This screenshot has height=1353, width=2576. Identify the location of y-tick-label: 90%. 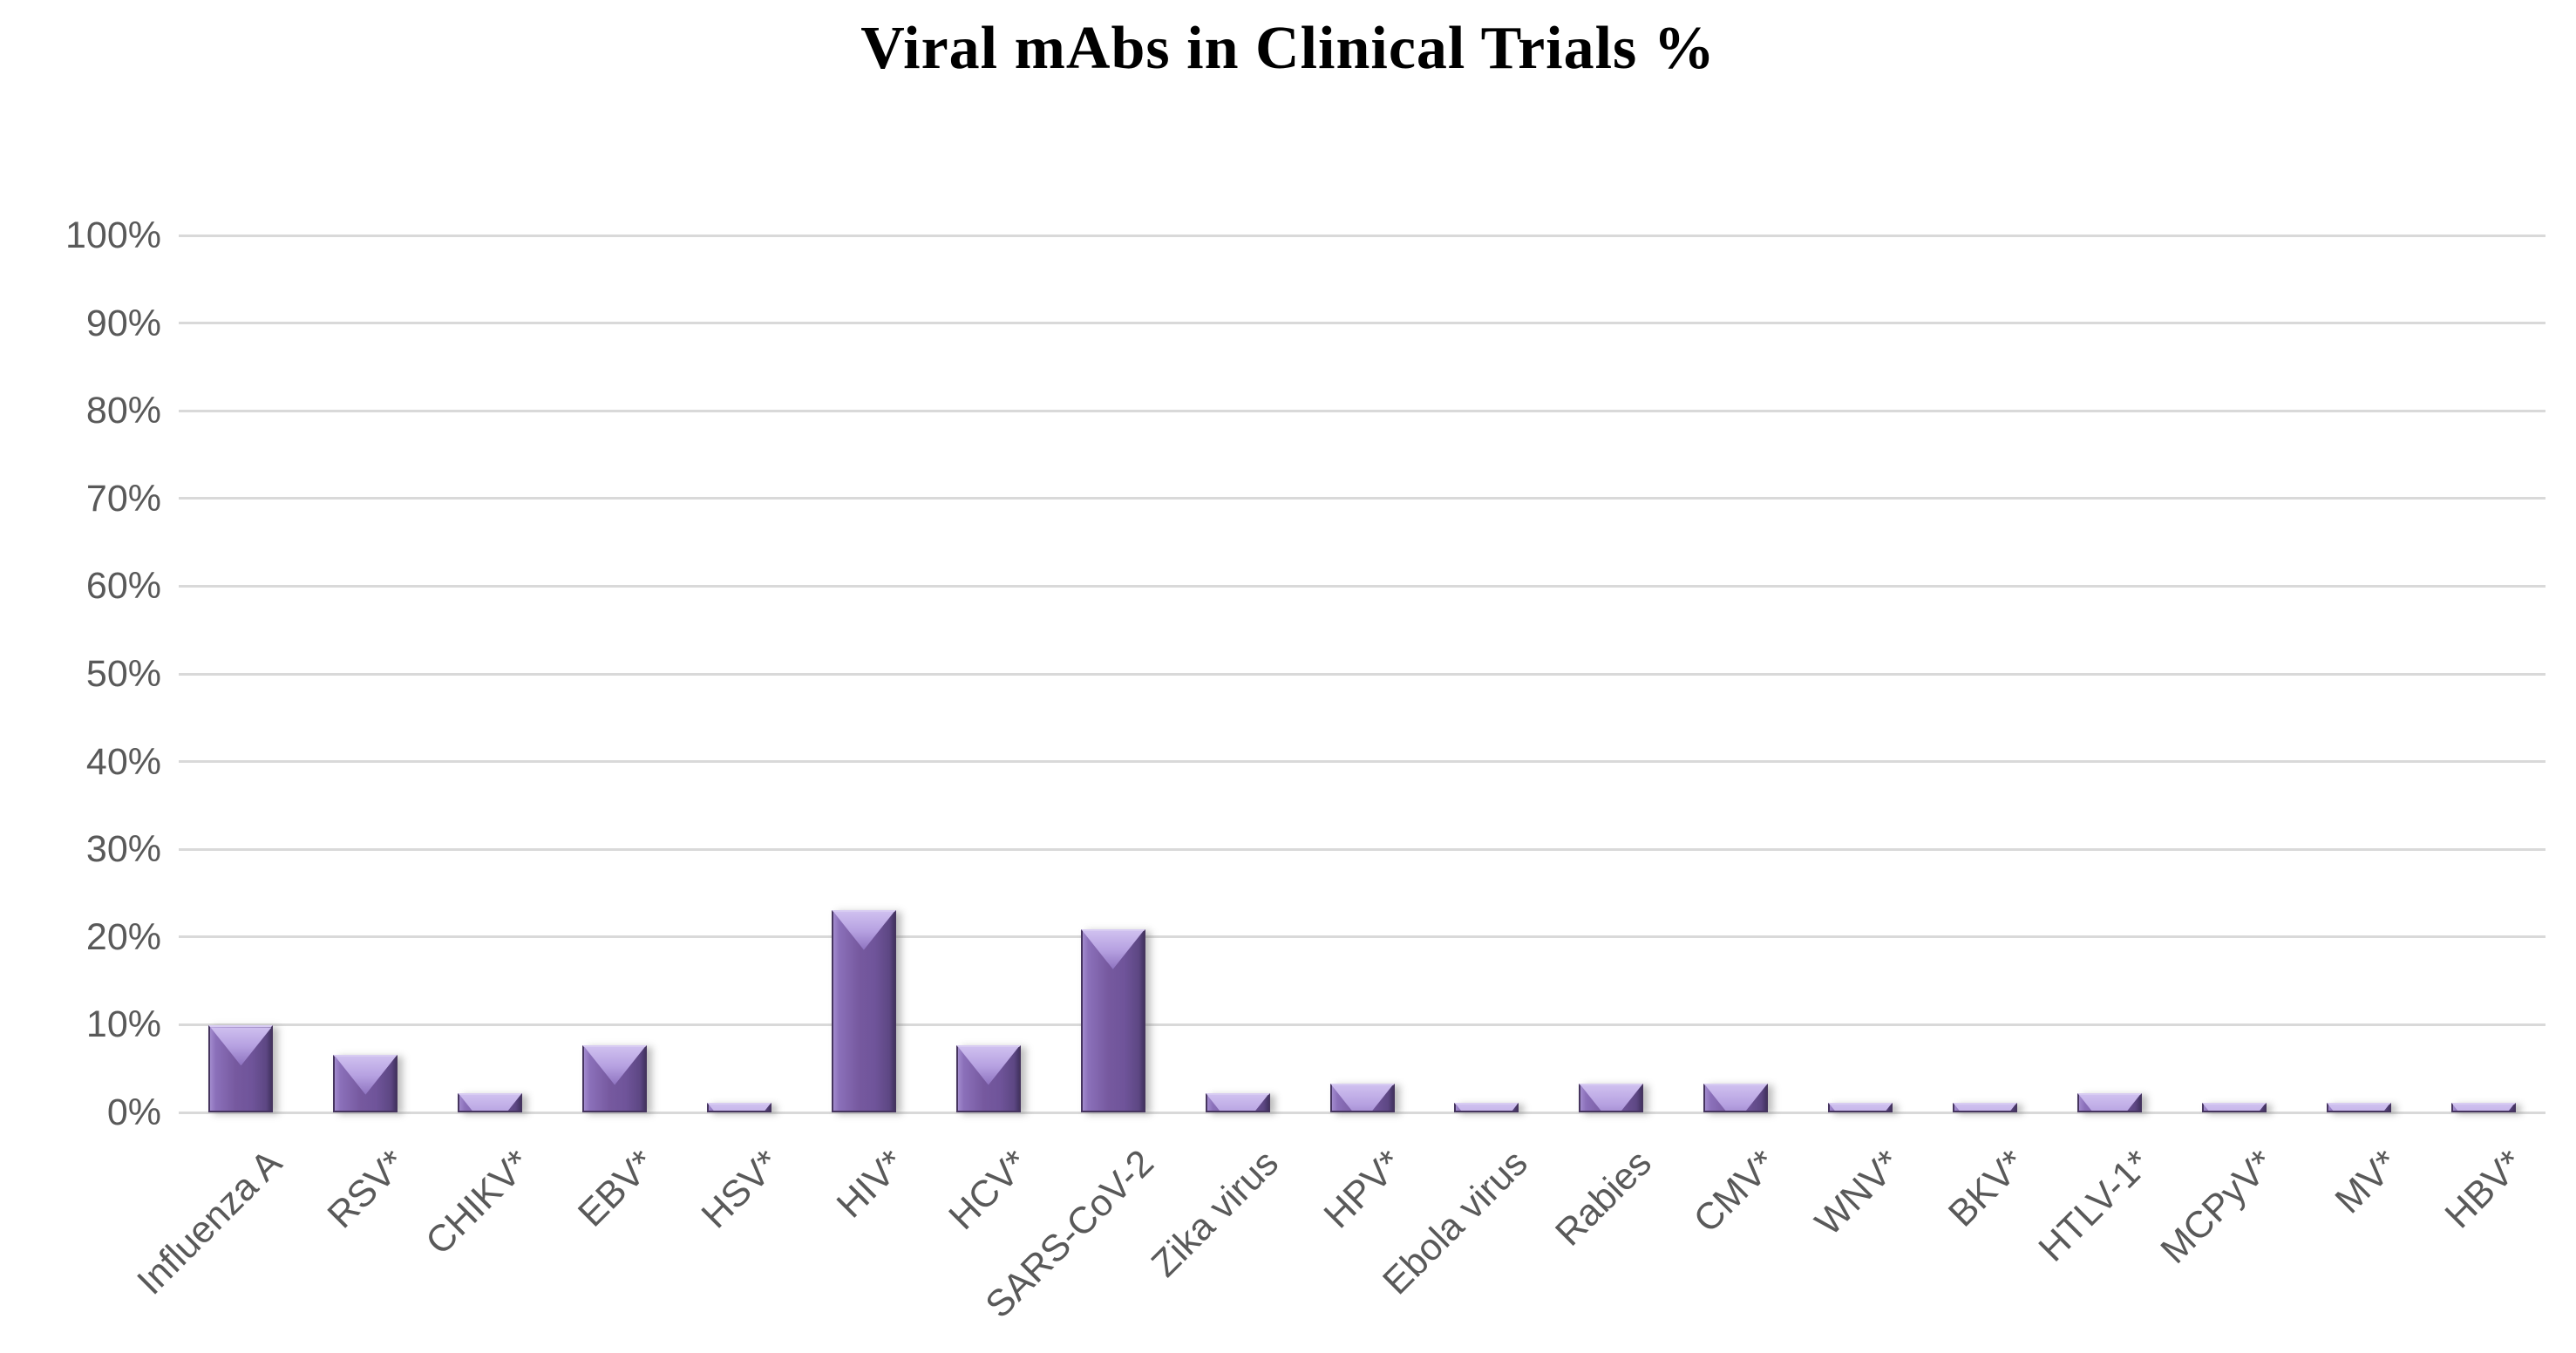
(123, 323).